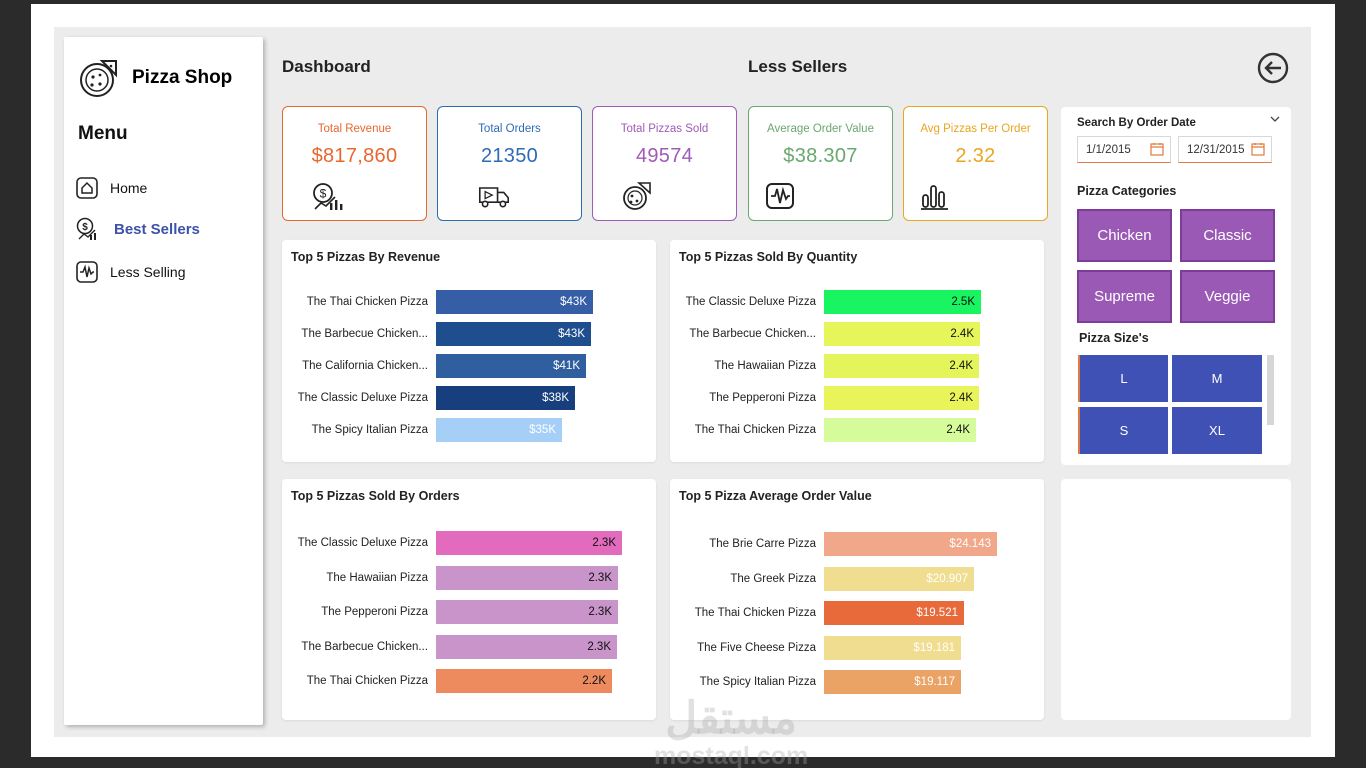 The height and width of the screenshot is (768, 1366). What do you see at coordinates (1124, 149) in the screenshot?
I see `start-date-input: 1/1/2015` at bounding box center [1124, 149].